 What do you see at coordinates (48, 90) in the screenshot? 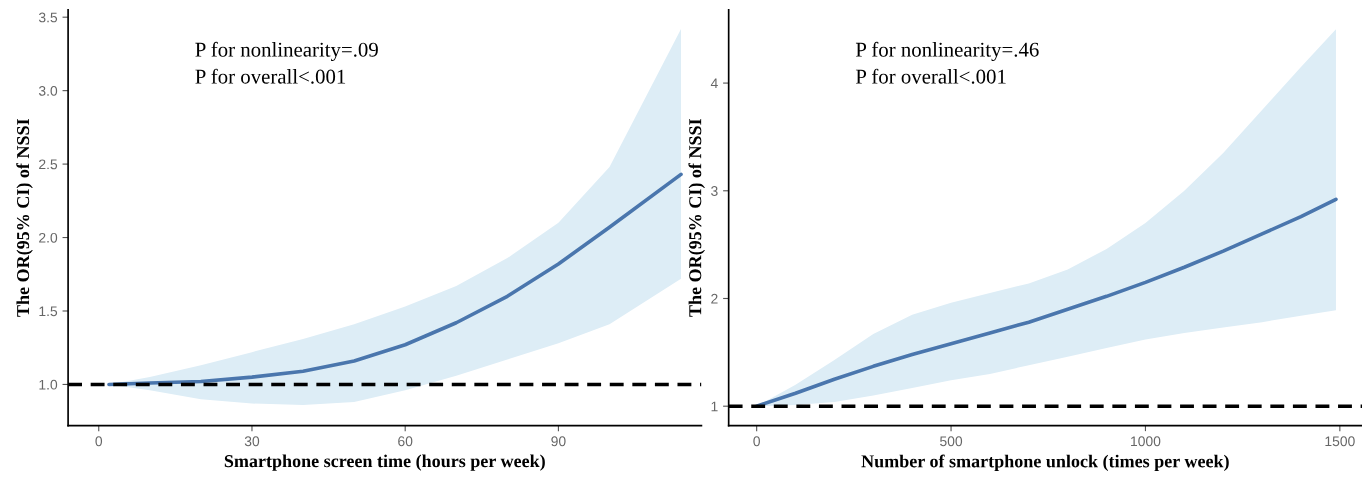
I see `y-tick-label: 3.0` at bounding box center [48, 90].